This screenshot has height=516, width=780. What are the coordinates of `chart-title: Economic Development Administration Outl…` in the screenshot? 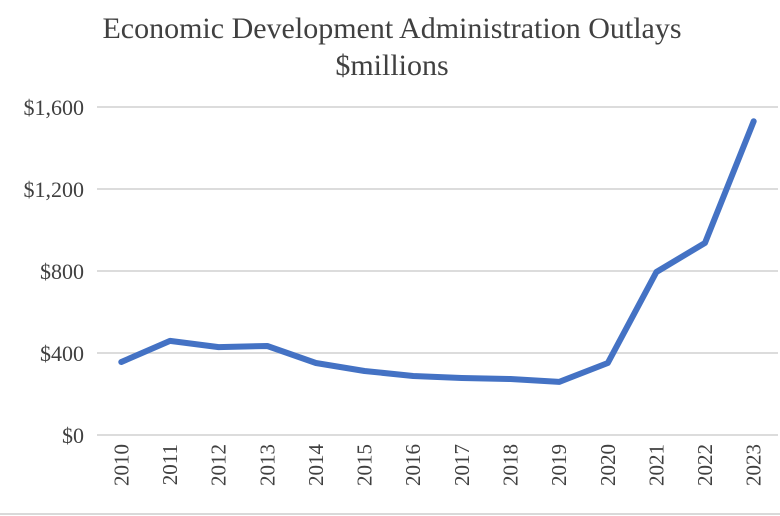 It's located at (391, 28).